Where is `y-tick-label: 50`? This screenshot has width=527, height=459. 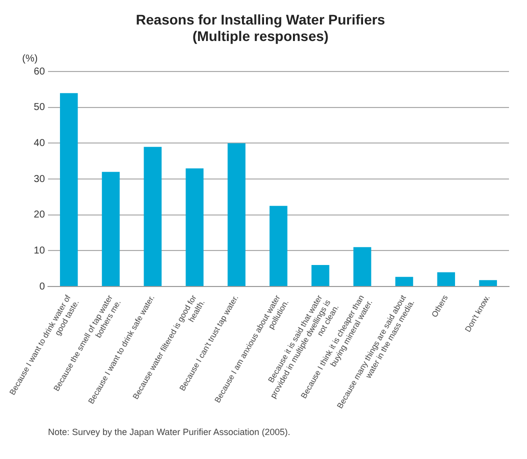 y-tick-label: 50 is located at coordinates (40, 108).